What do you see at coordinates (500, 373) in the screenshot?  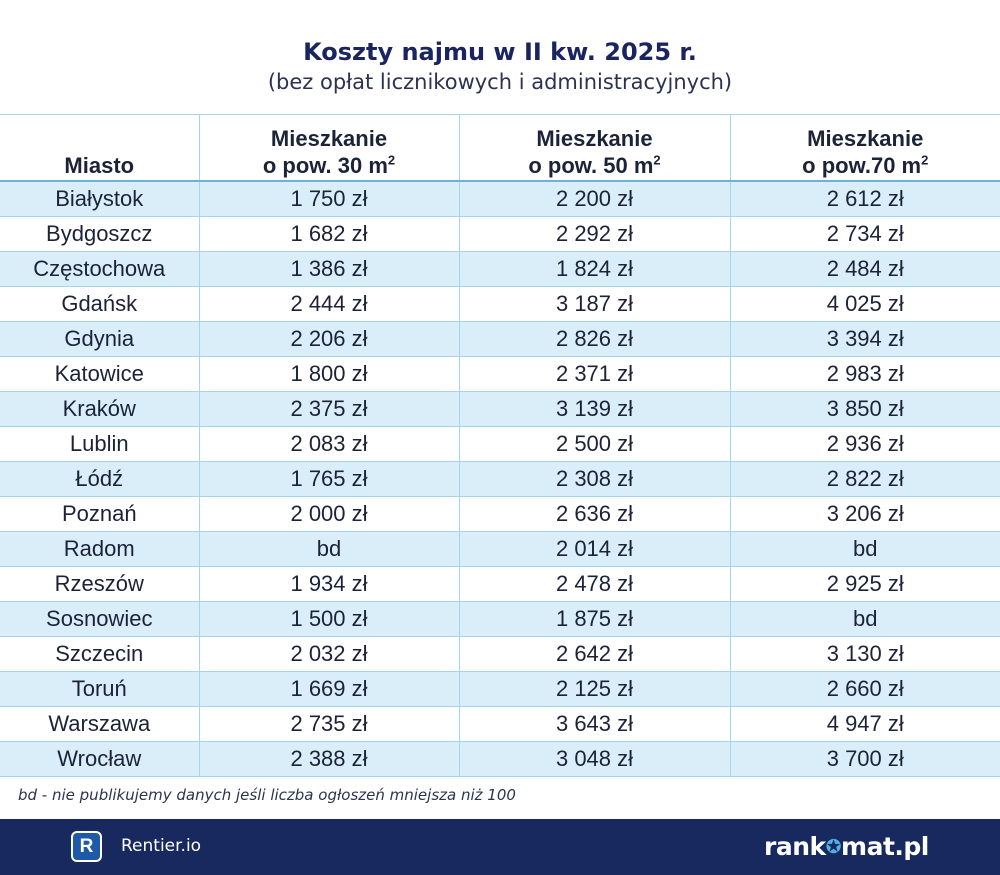 I see `table-row: Katowice 1 800 zł 2 371 zł 2 983 zł` at bounding box center [500, 373].